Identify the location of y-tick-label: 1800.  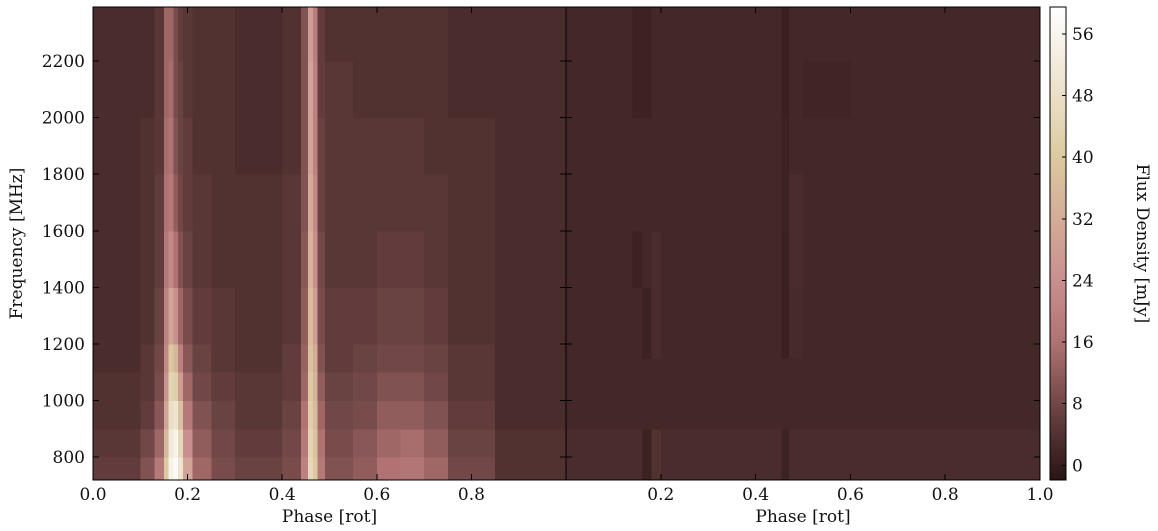
(63, 175).